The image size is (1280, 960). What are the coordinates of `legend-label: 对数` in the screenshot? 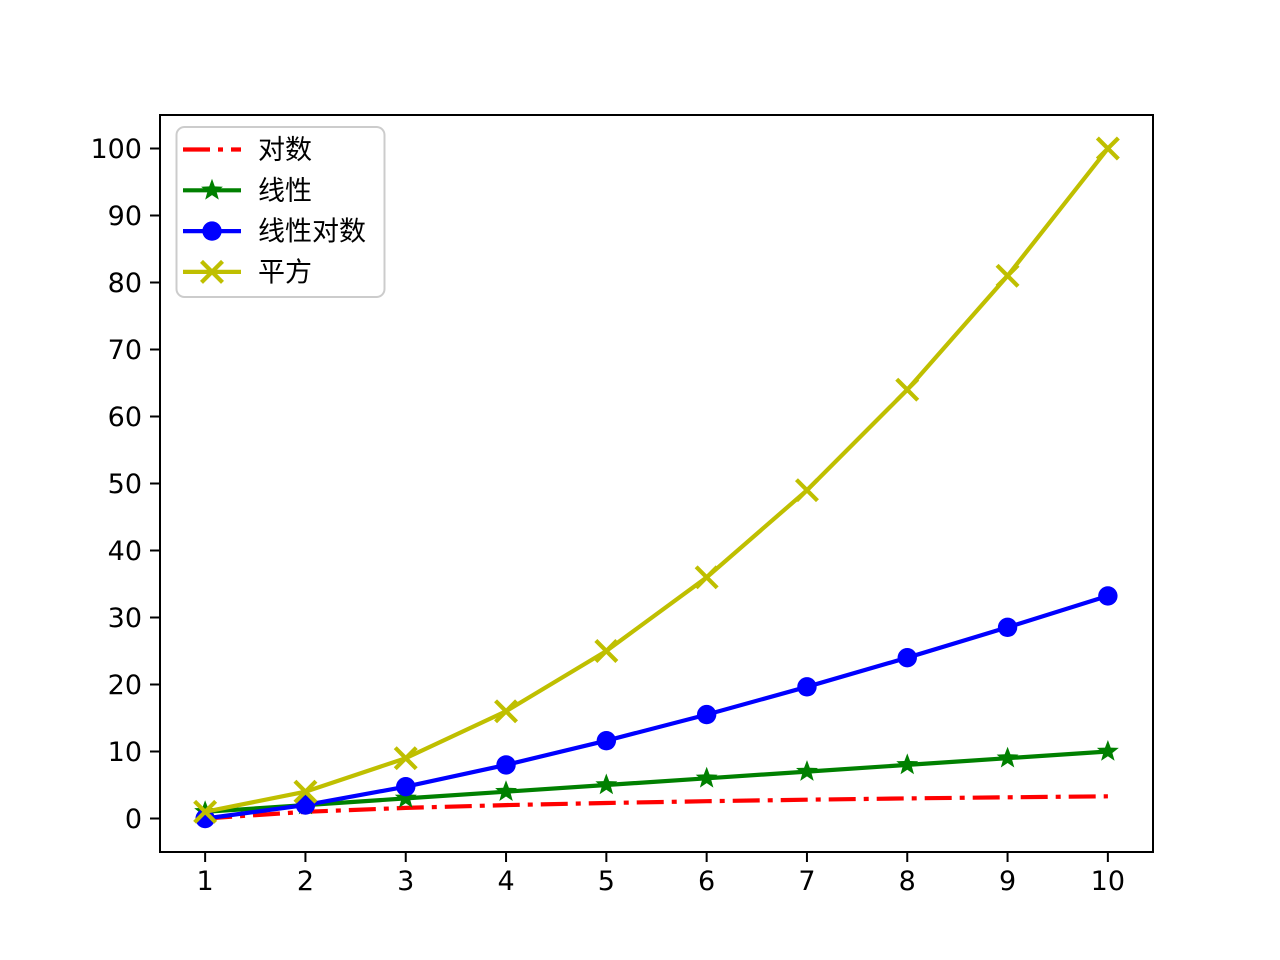 It's located at (285, 150).